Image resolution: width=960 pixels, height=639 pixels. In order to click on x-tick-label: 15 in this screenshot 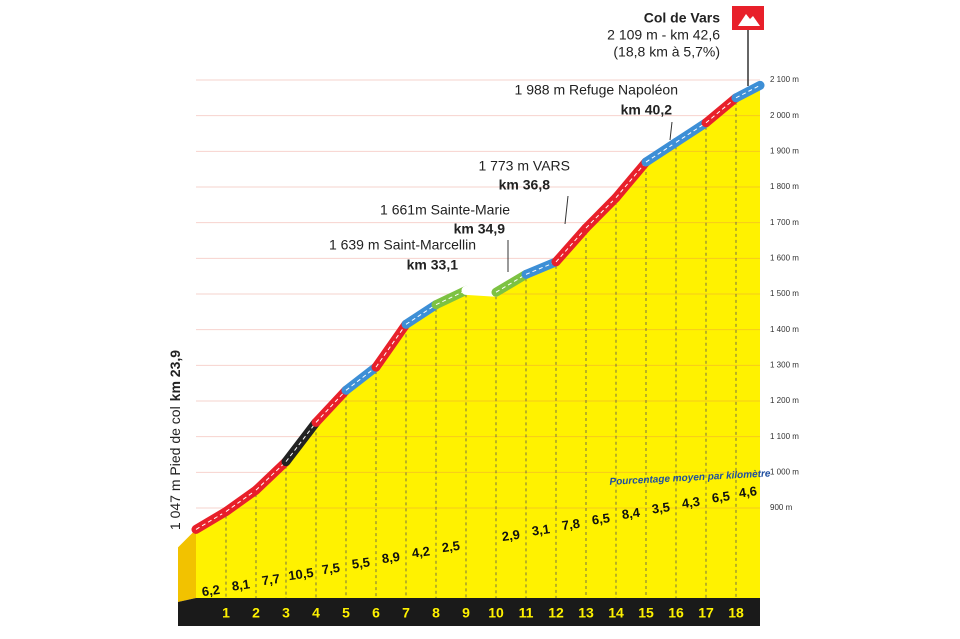, I will do `click(646, 613)`.